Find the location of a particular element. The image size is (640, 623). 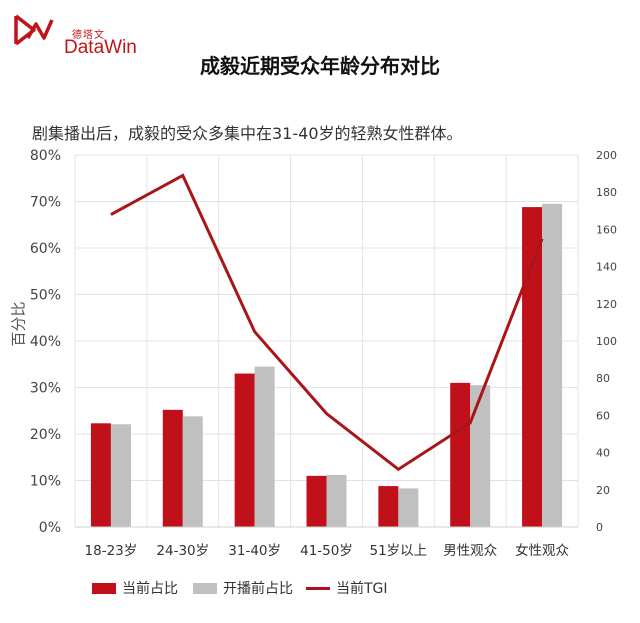

chart-title: 成毅近期受众年龄分布对比 is located at coordinates (320, 66).